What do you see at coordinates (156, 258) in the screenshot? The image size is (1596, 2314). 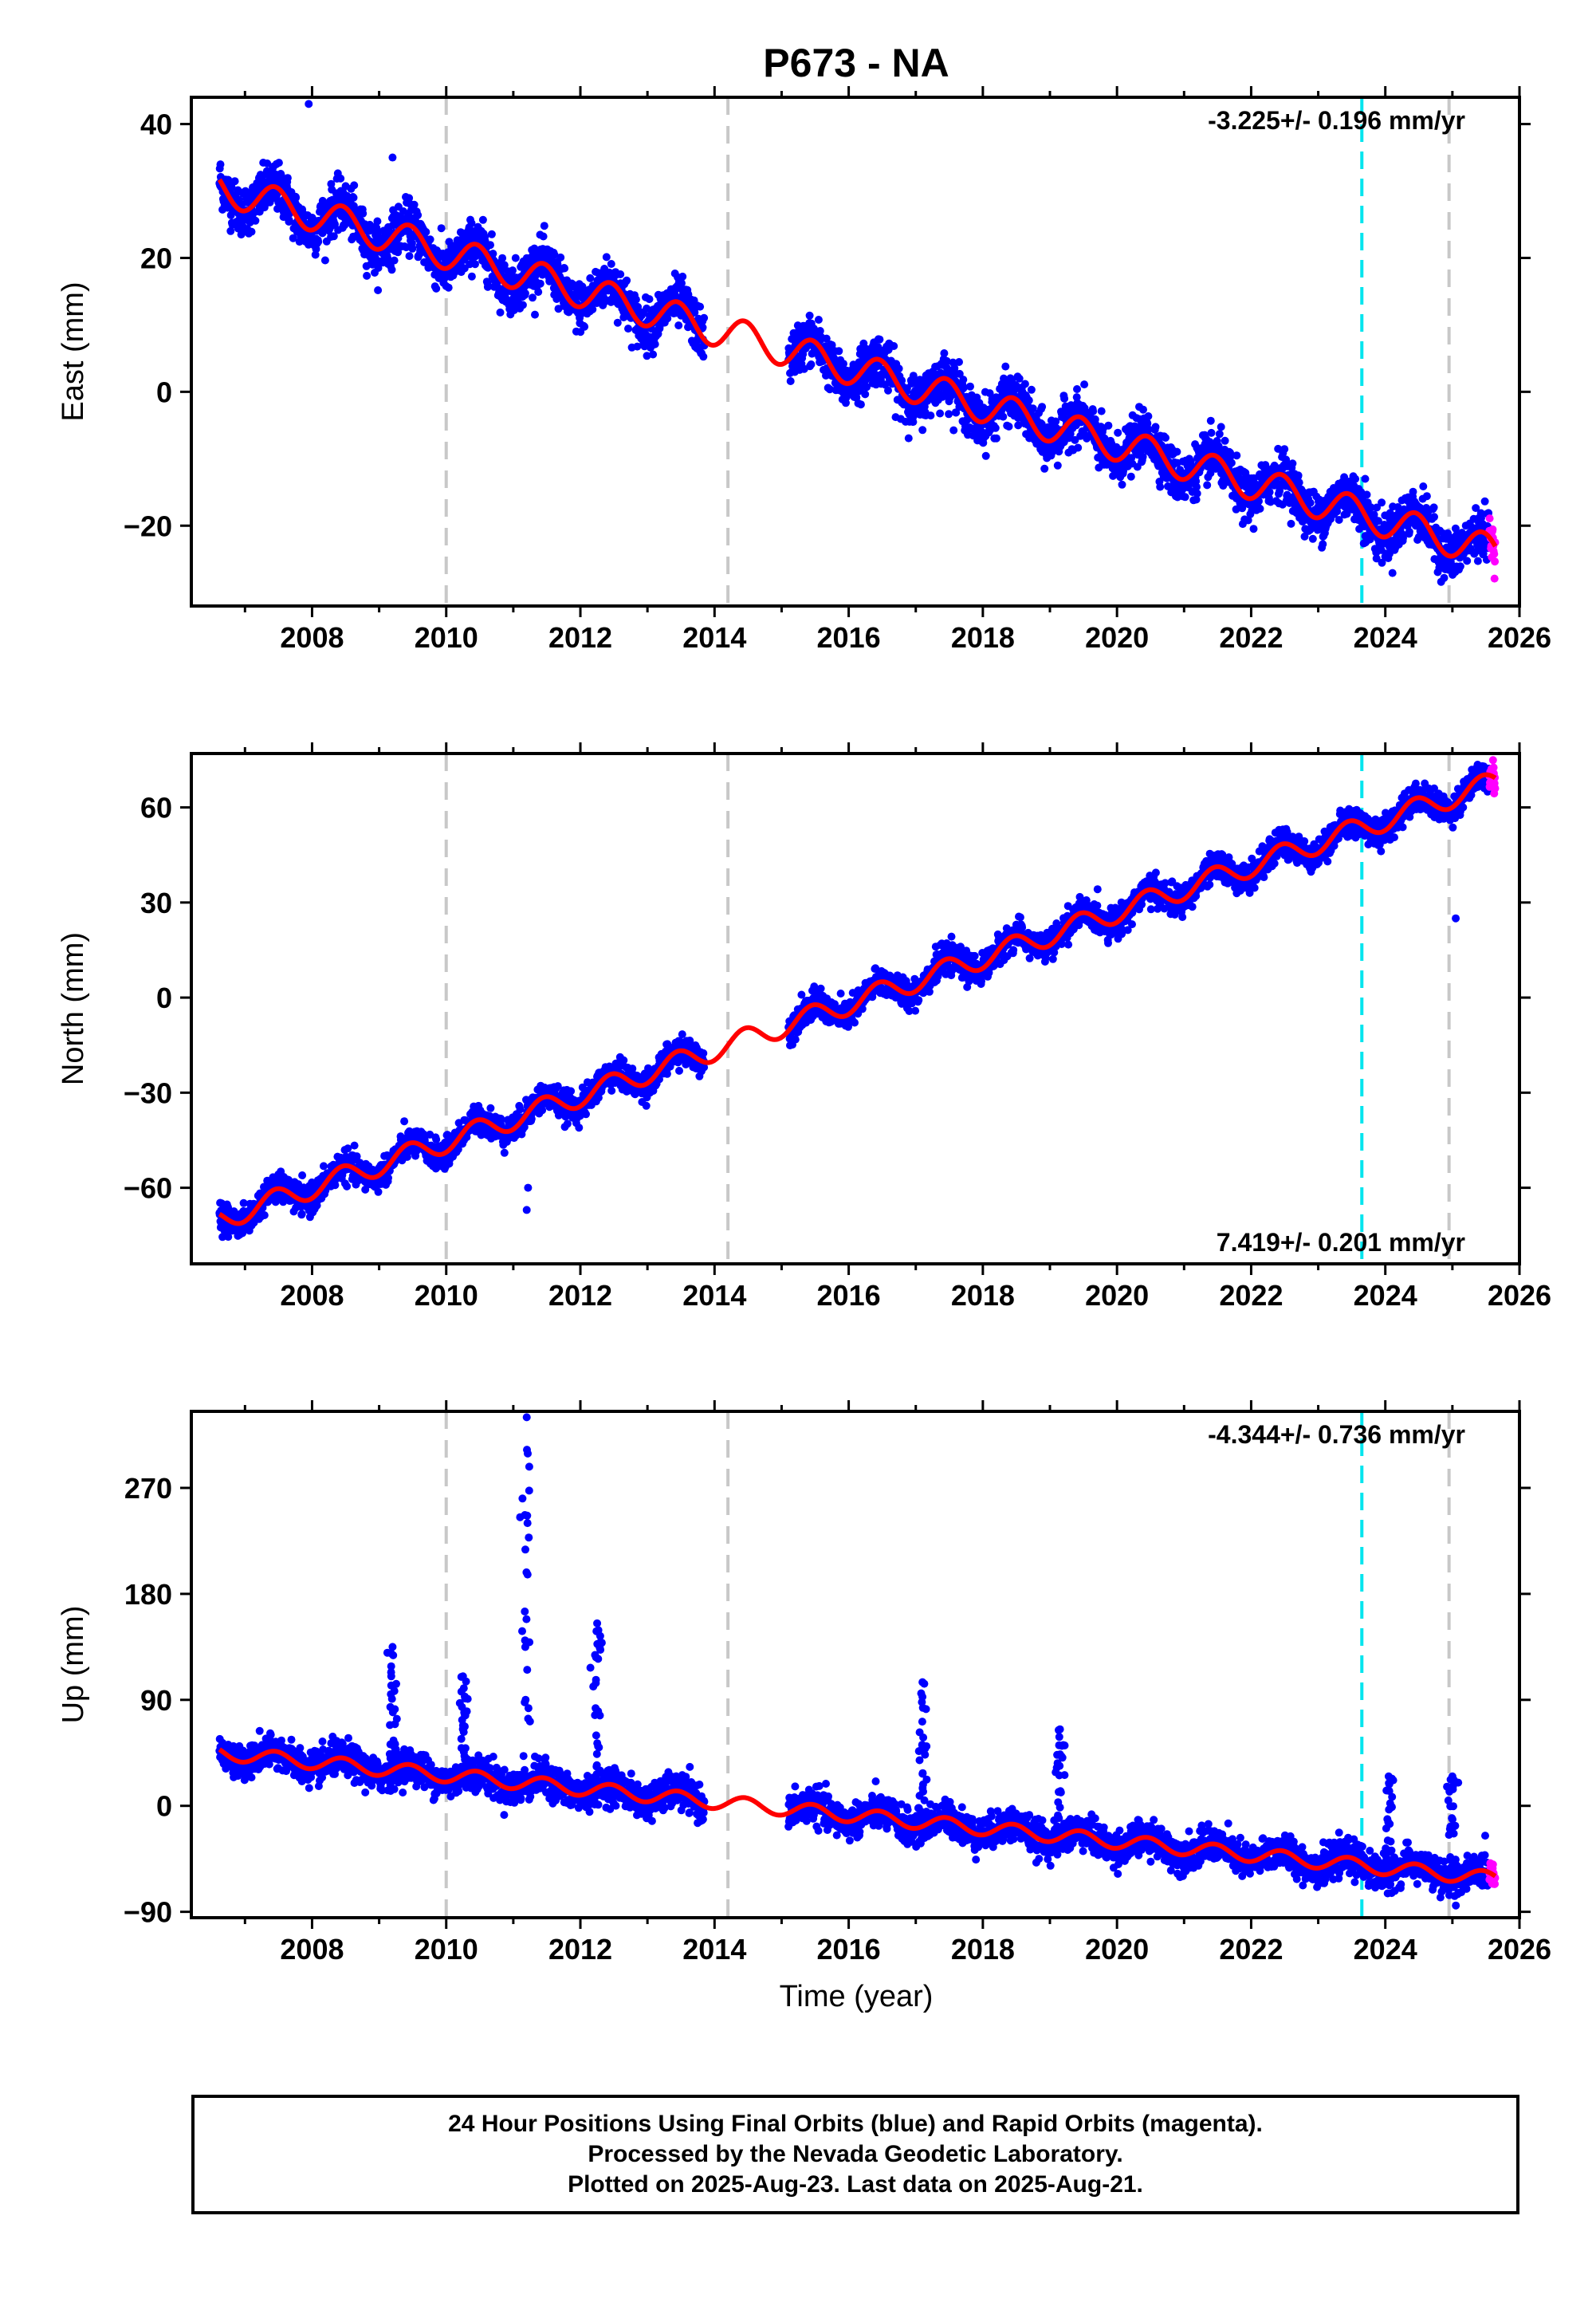 I see `y-tick-label: 20` at bounding box center [156, 258].